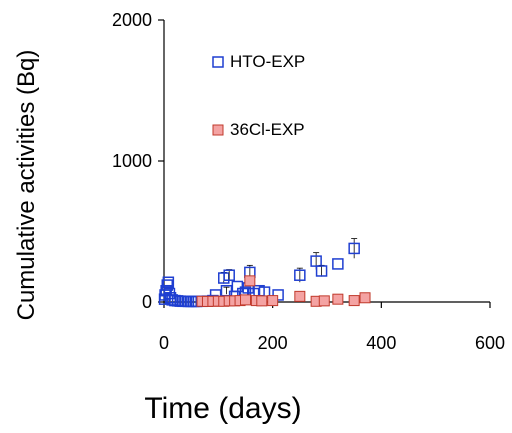  Describe the element at coordinates (267, 129) in the screenshot. I see `legend-label-36cl: 36Cl-EXP` at that location.